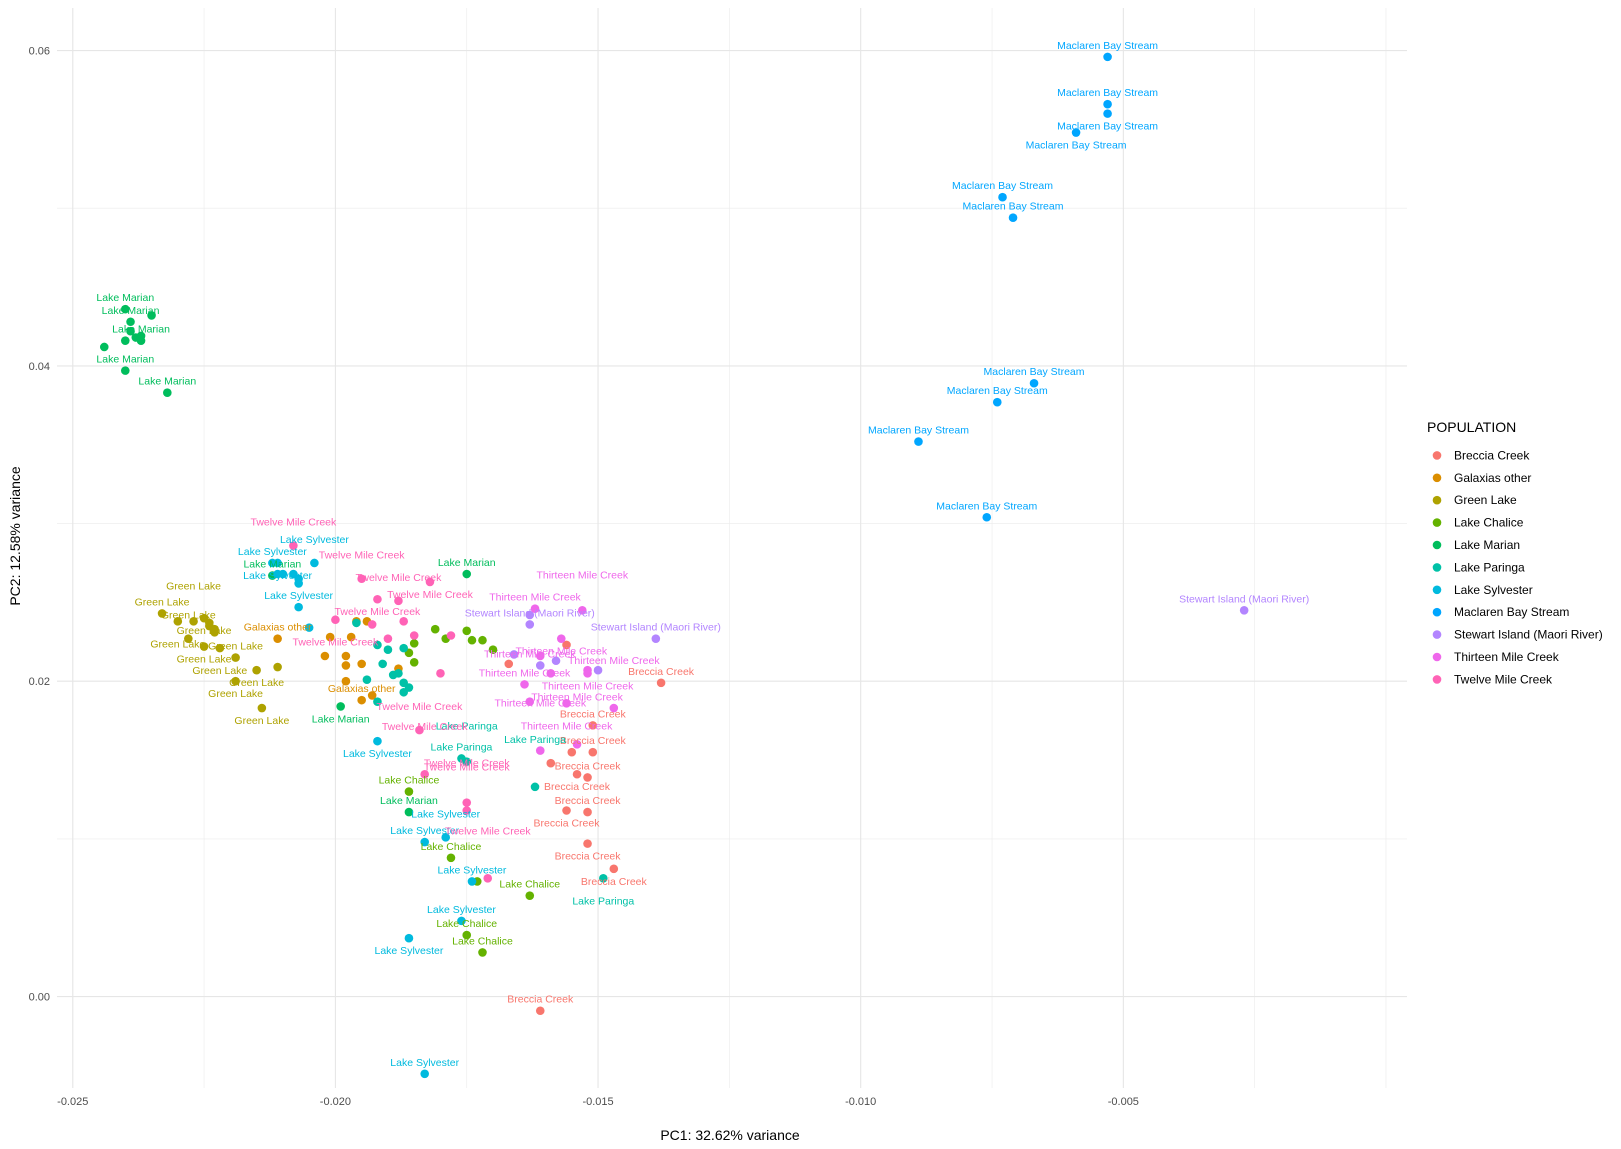 The height and width of the screenshot is (1149, 1621). Describe the element at coordinates (39, 367) in the screenshot. I see `y-tick-label: 0.04` at that location.